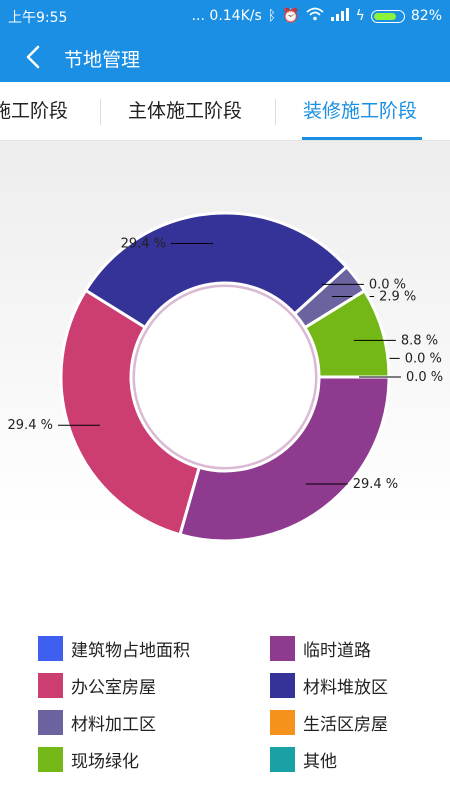 The width and height of the screenshot is (450, 800). I want to click on tab-decoration-stage: 装修施工阶段, so click(360, 111).